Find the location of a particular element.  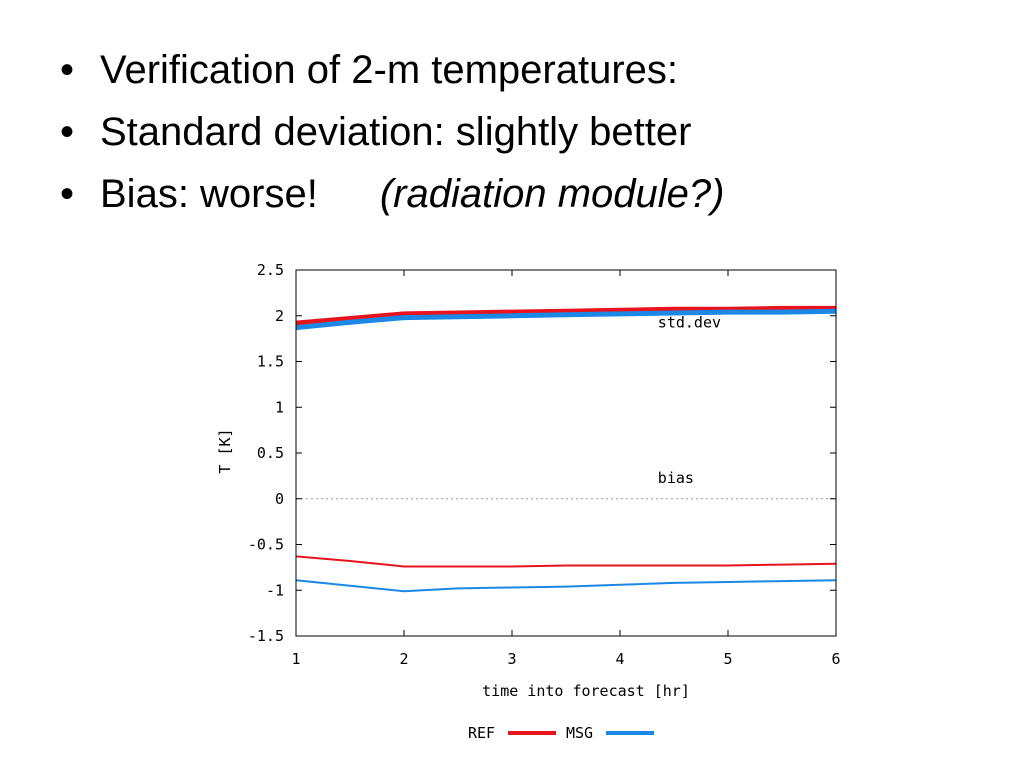

x-tick-label: 2 is located at coordinates (403, 659).